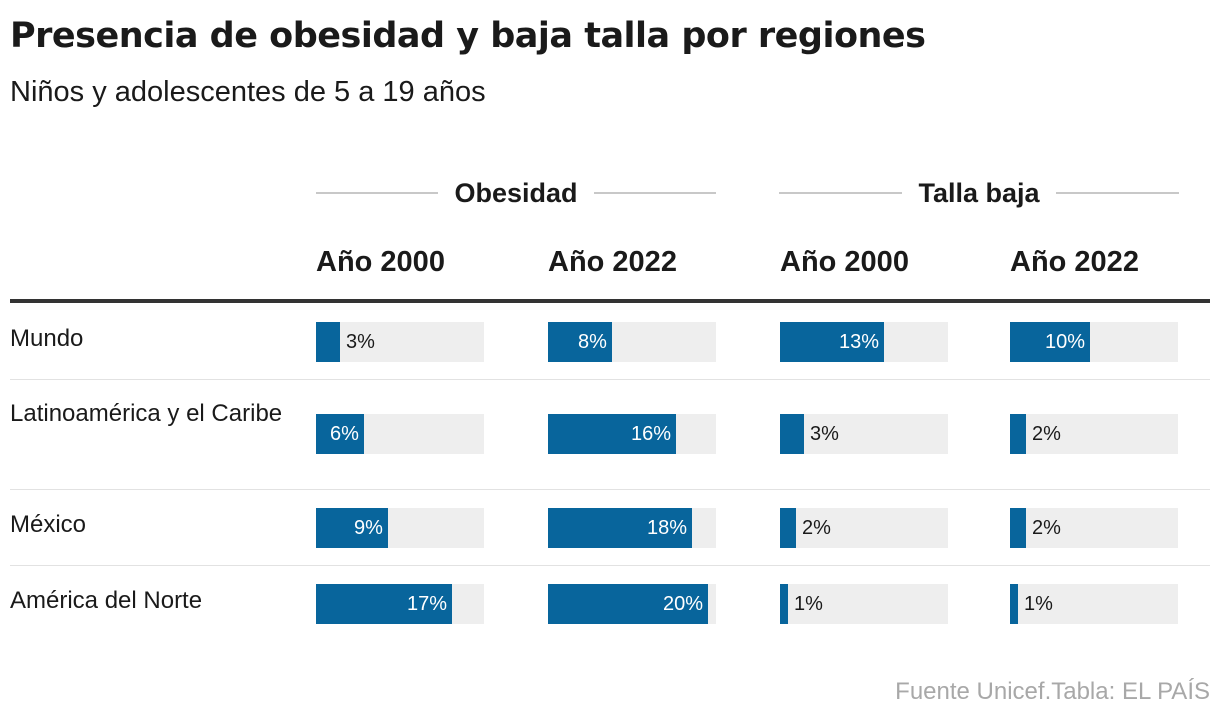  I want to click on bar-track: 13%, so click(864, 342).